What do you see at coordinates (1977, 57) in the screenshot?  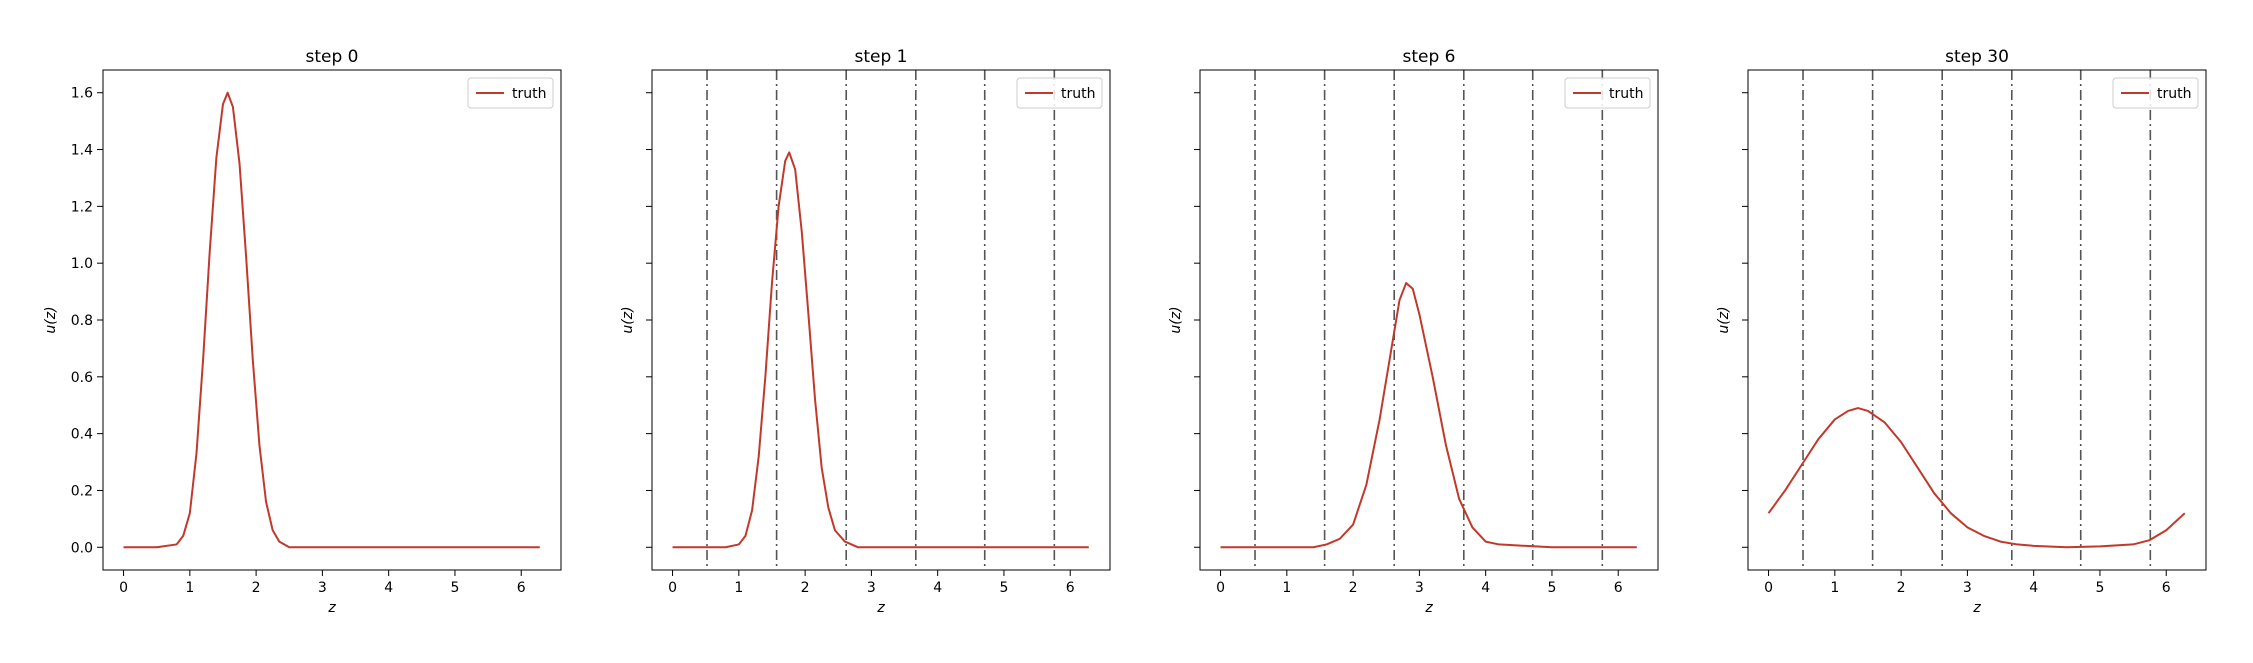 I see `chart-title: step 30` at bounding box center [1977, 57].